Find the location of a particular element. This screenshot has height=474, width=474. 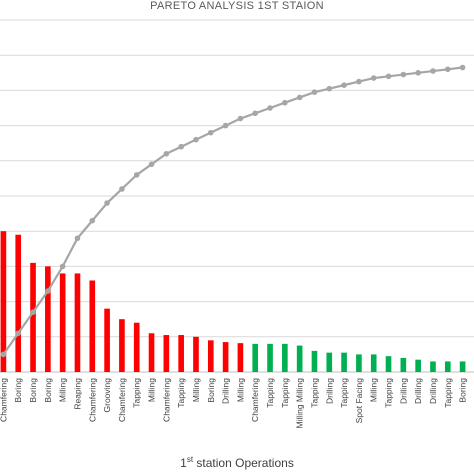

x-tick-label: Reaping is located at coordinates (77, 394).